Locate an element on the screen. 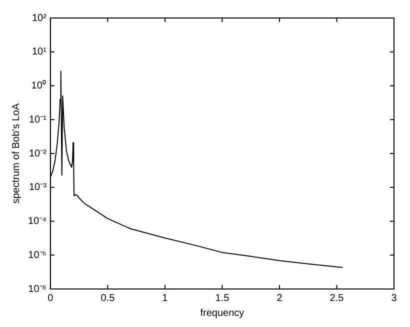  x-tick-label: 2.5 is located at coordinates (337, 298).